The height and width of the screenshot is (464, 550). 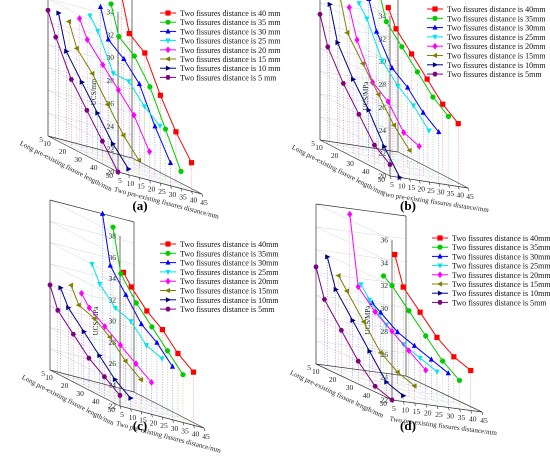 I want to click on z-axis-label: UCS/mm, so click(x=94, y=91).